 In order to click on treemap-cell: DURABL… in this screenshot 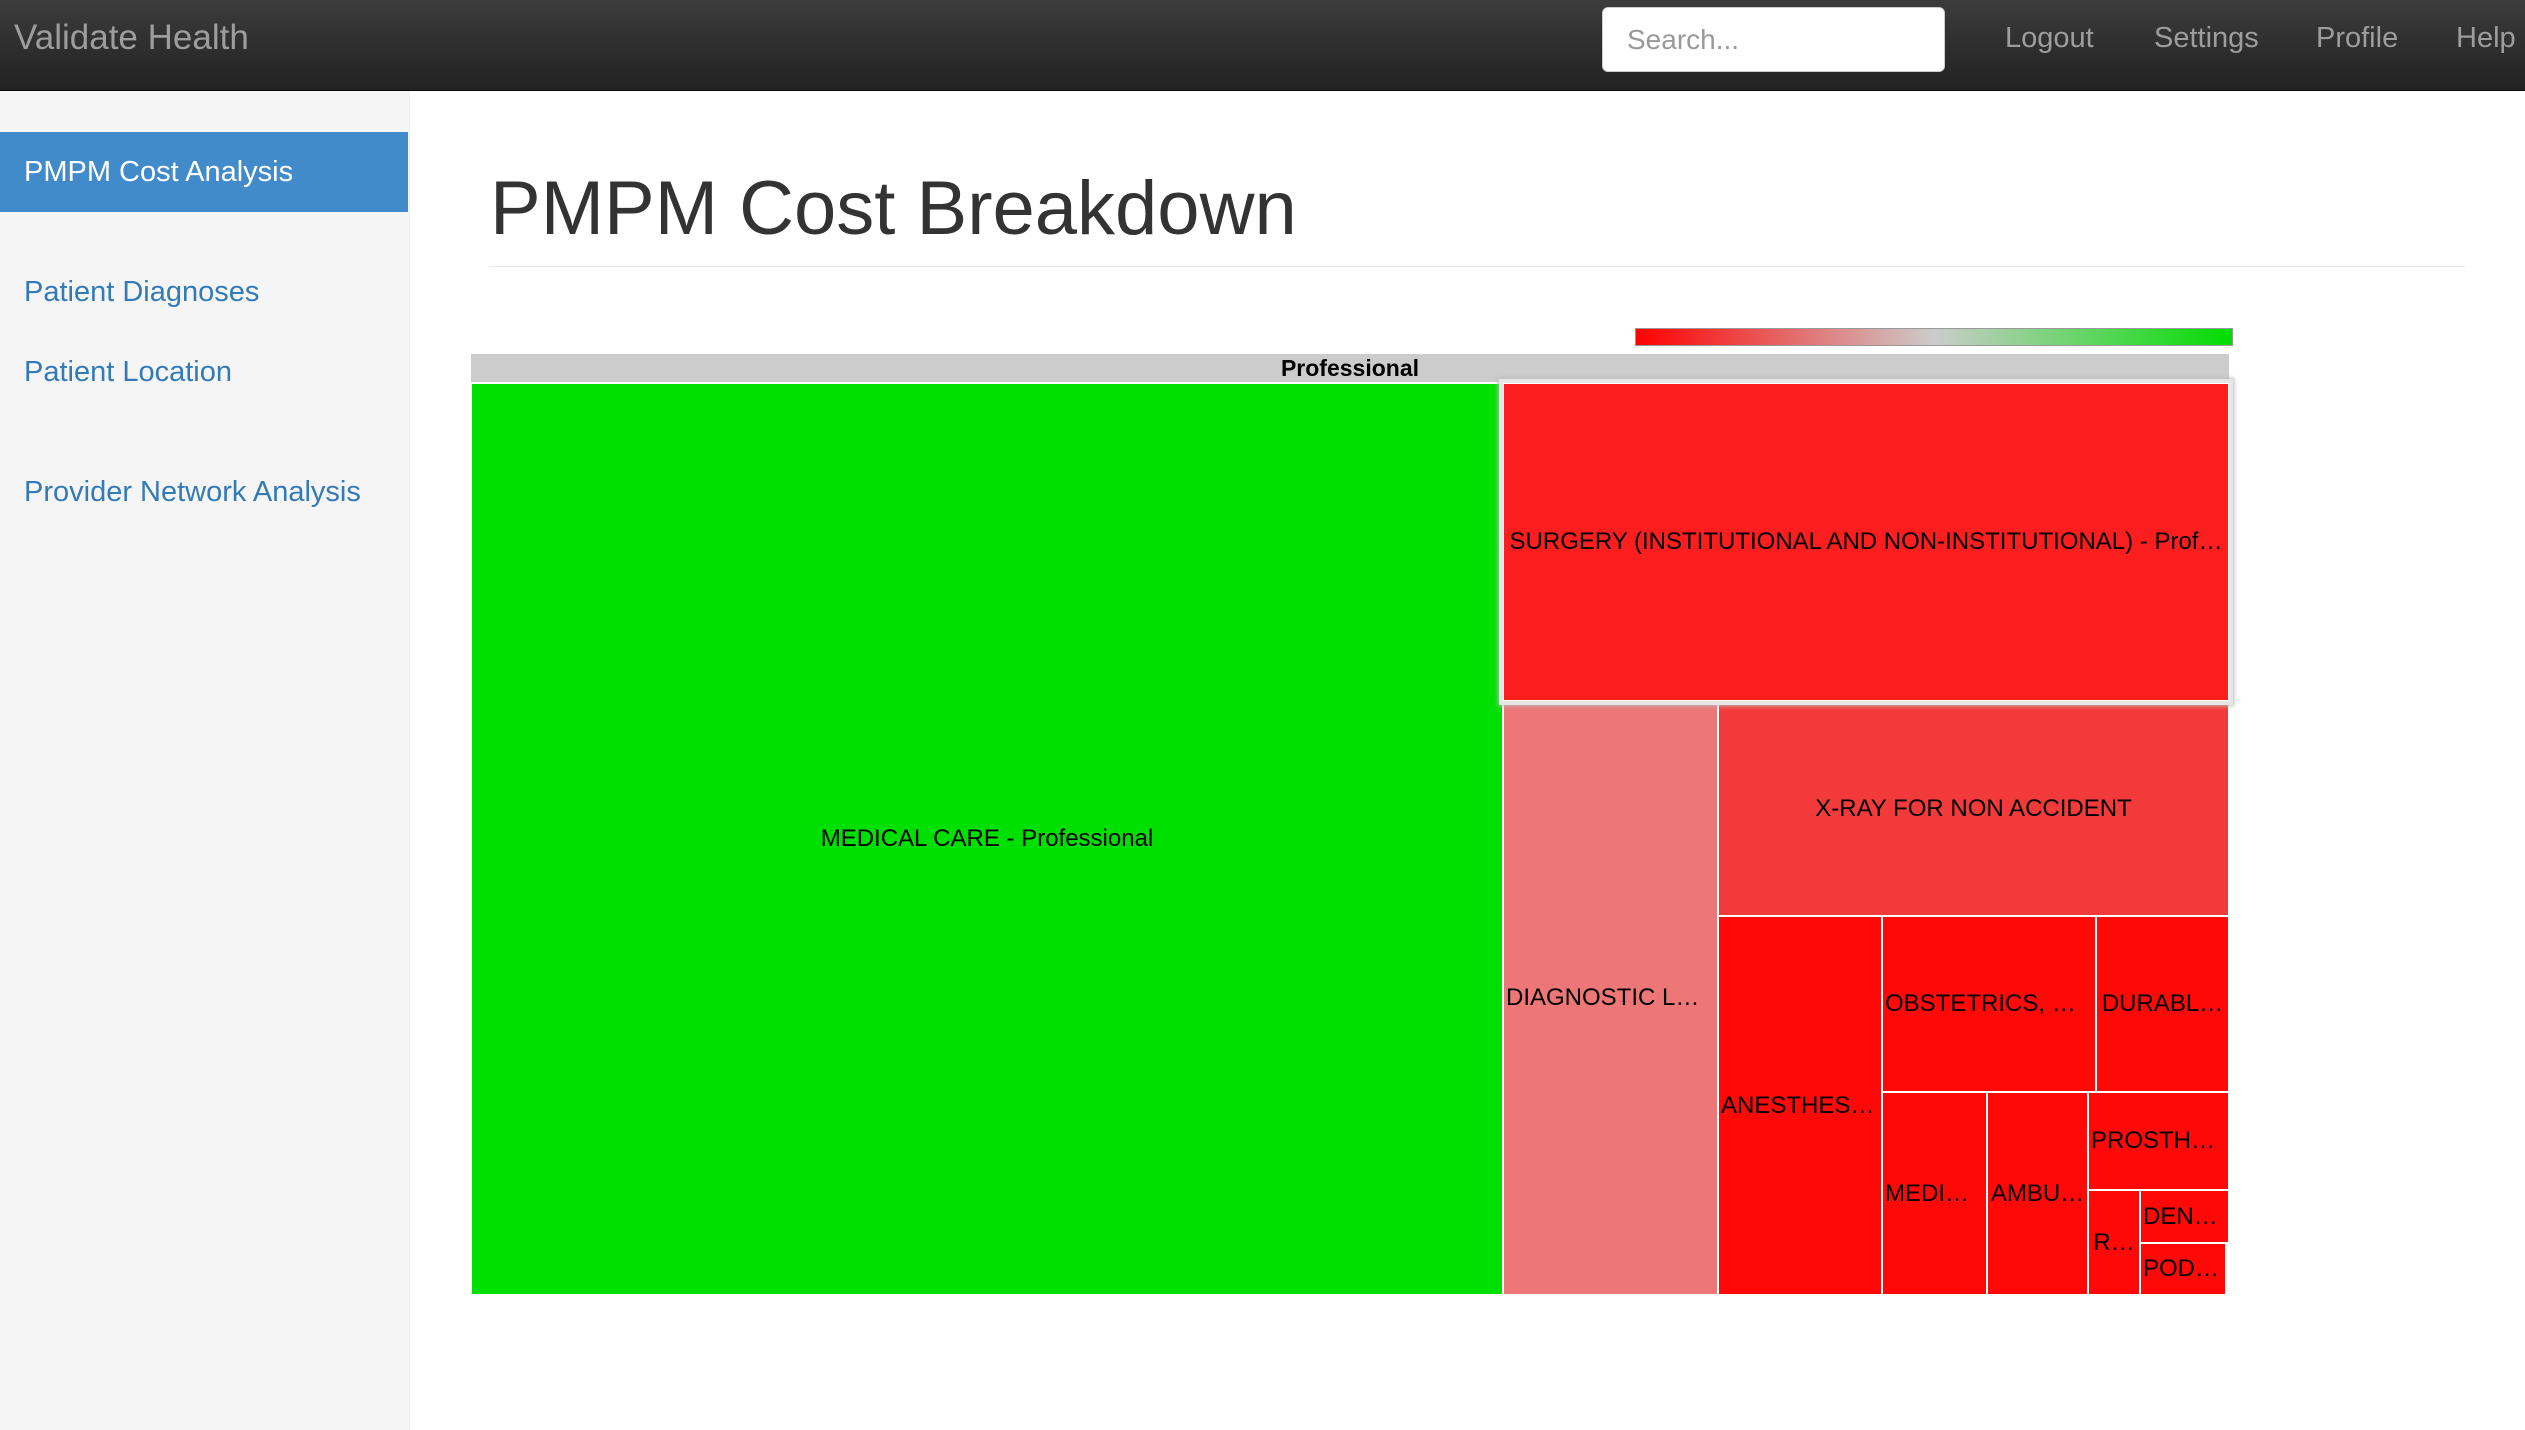, I will do `click(2162, 1004)`.